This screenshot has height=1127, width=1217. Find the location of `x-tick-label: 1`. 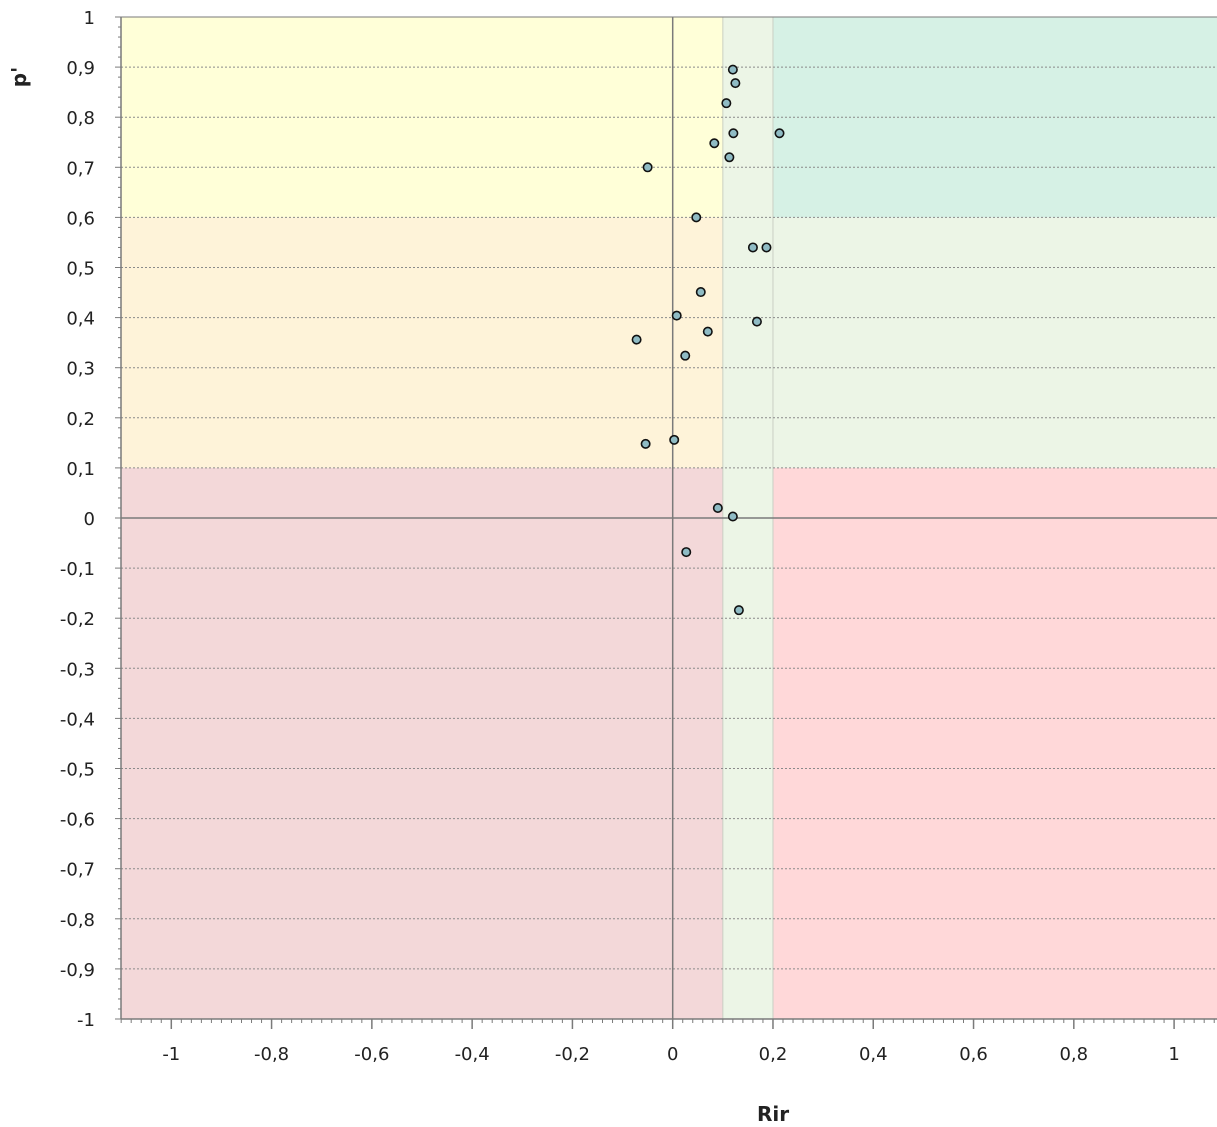

x-tick-label: 1 is located at coordinates (1173, 1054).